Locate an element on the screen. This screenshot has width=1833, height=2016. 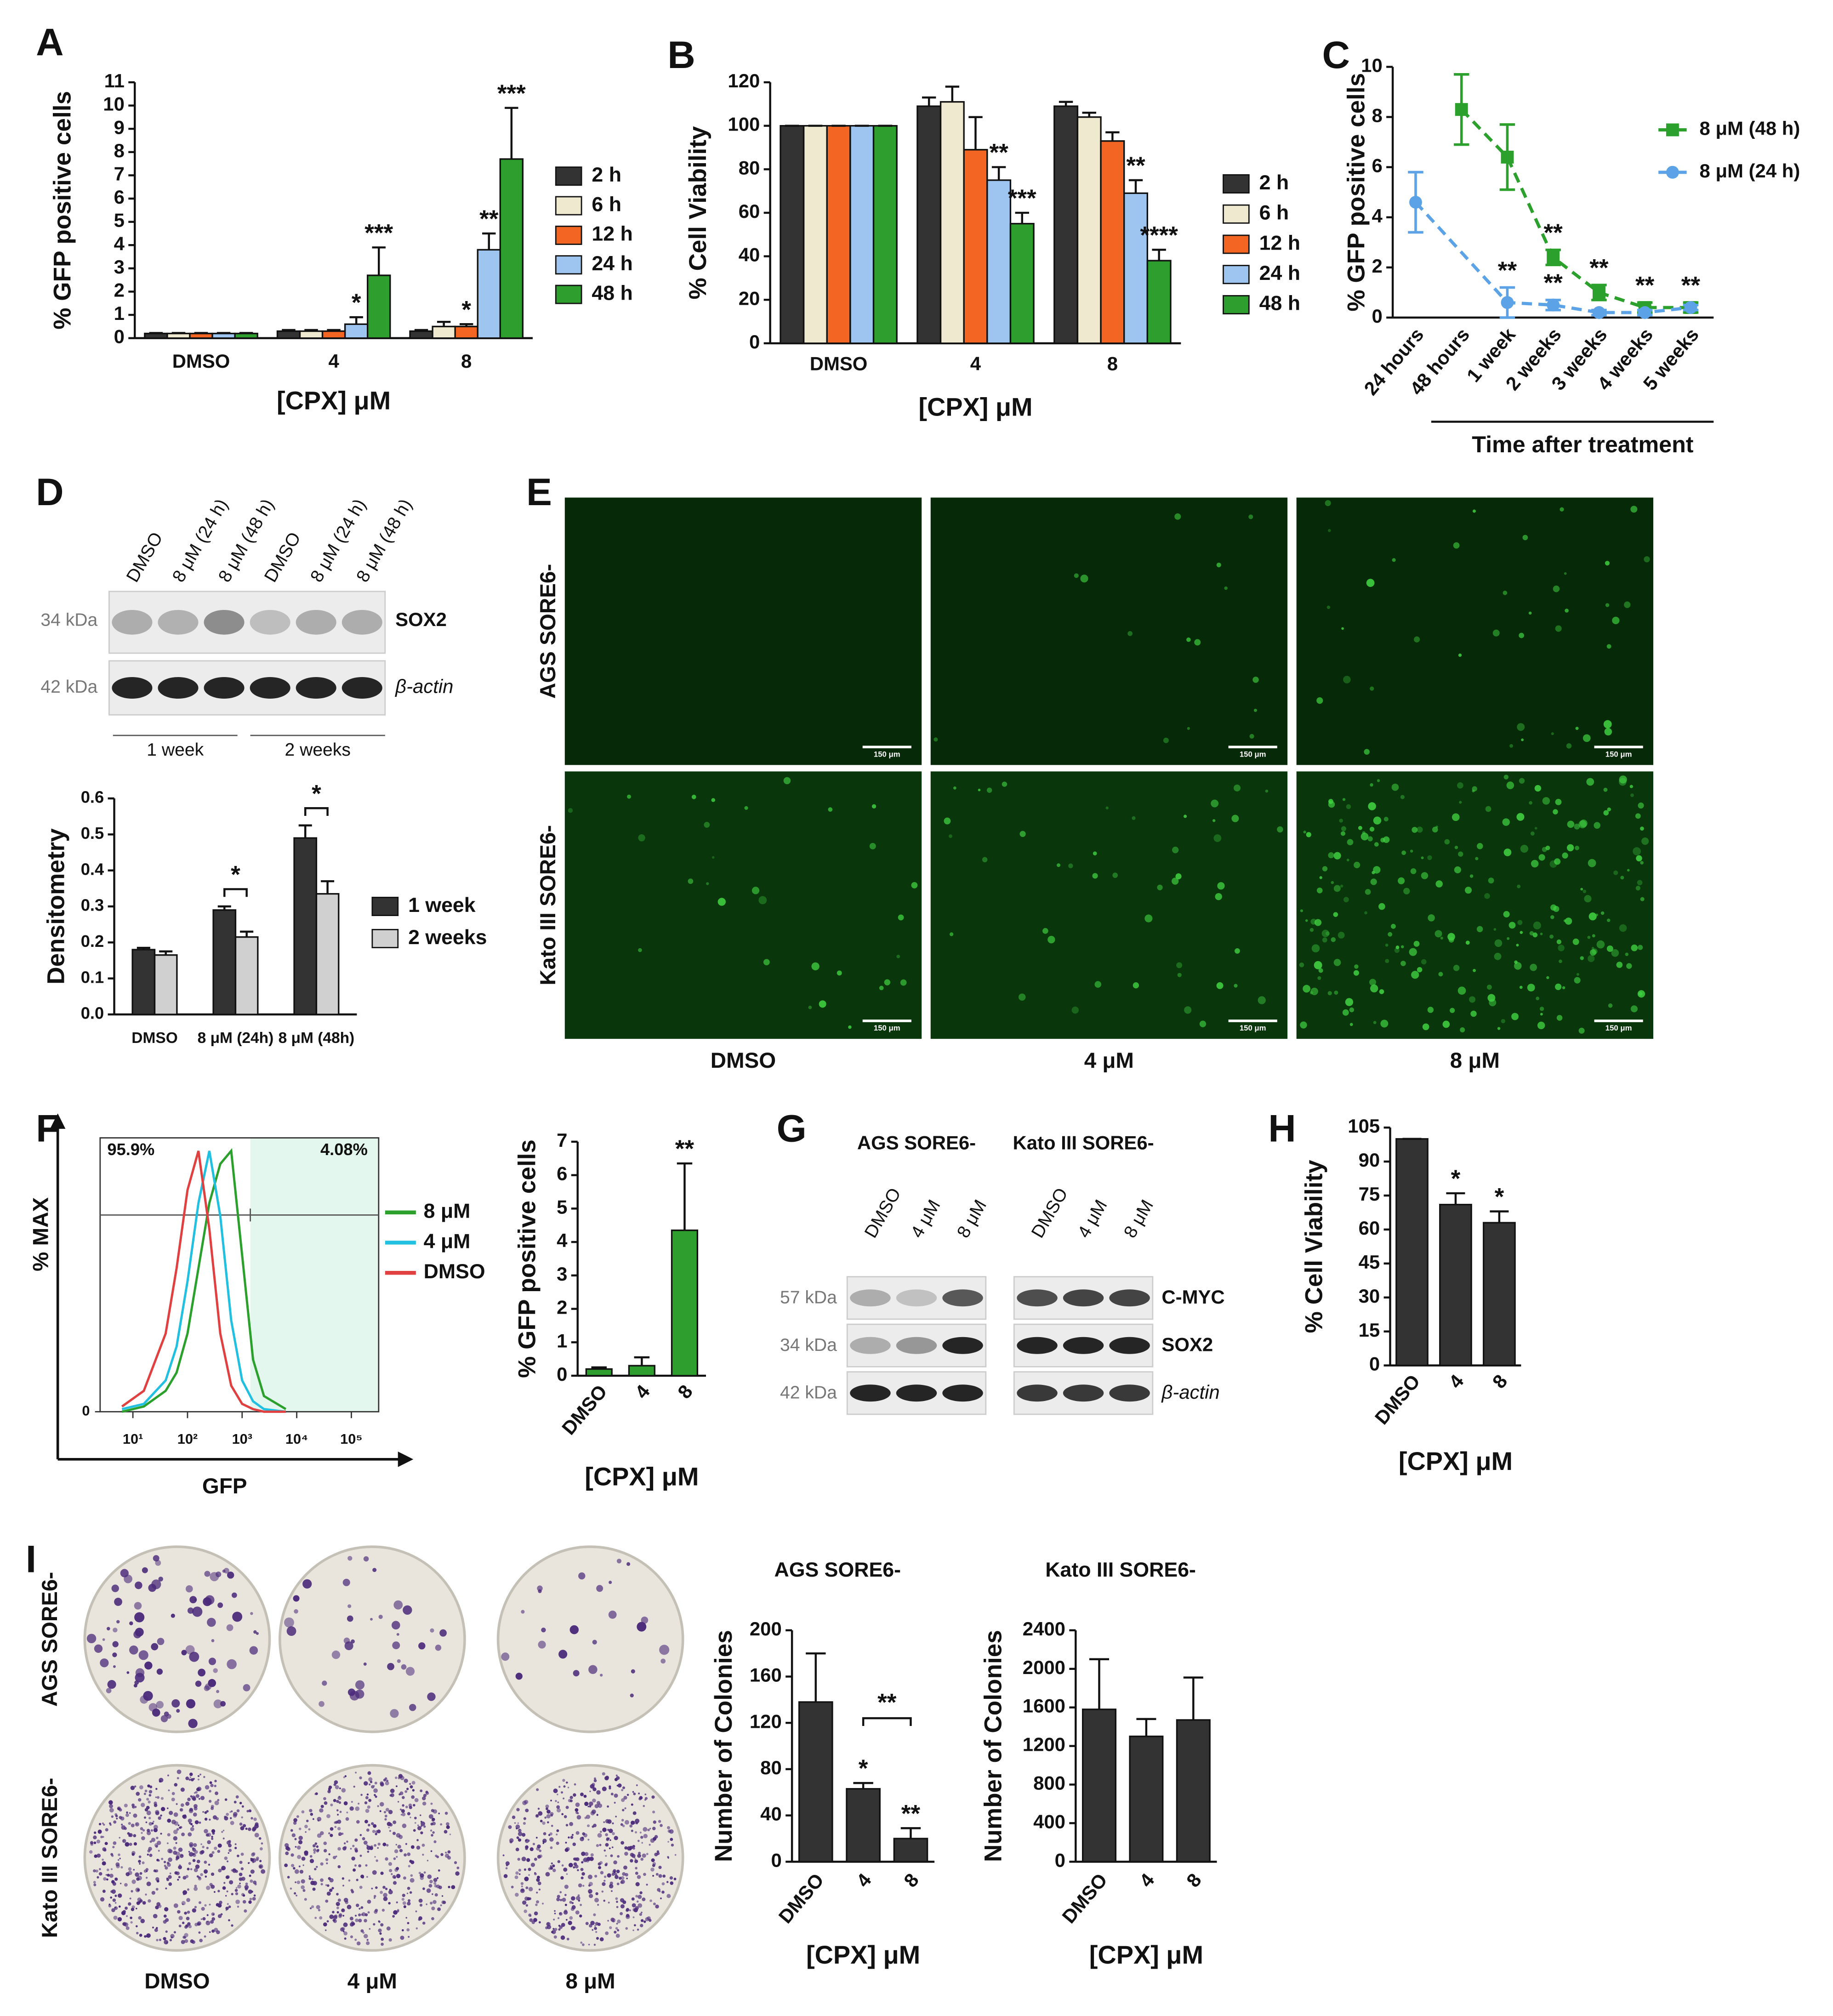
y-tick-label: 160 is located at coordinates (766, 1675).